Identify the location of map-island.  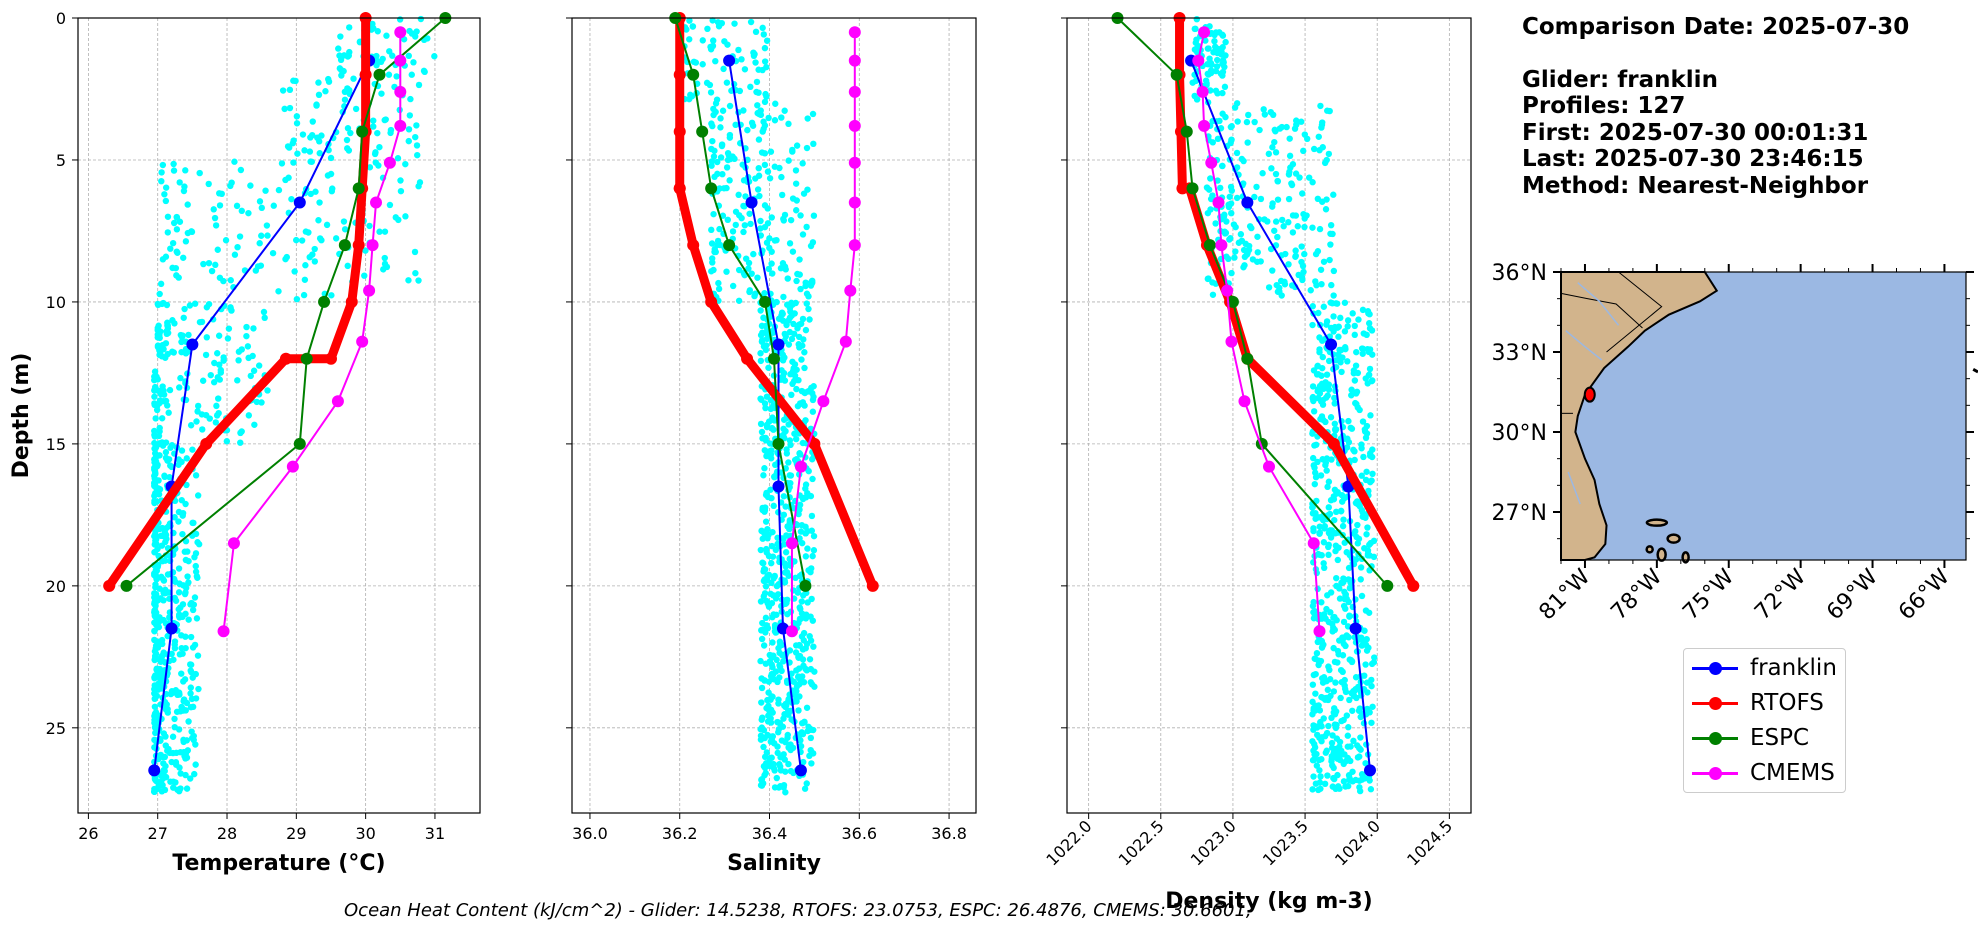
(1657, 522).